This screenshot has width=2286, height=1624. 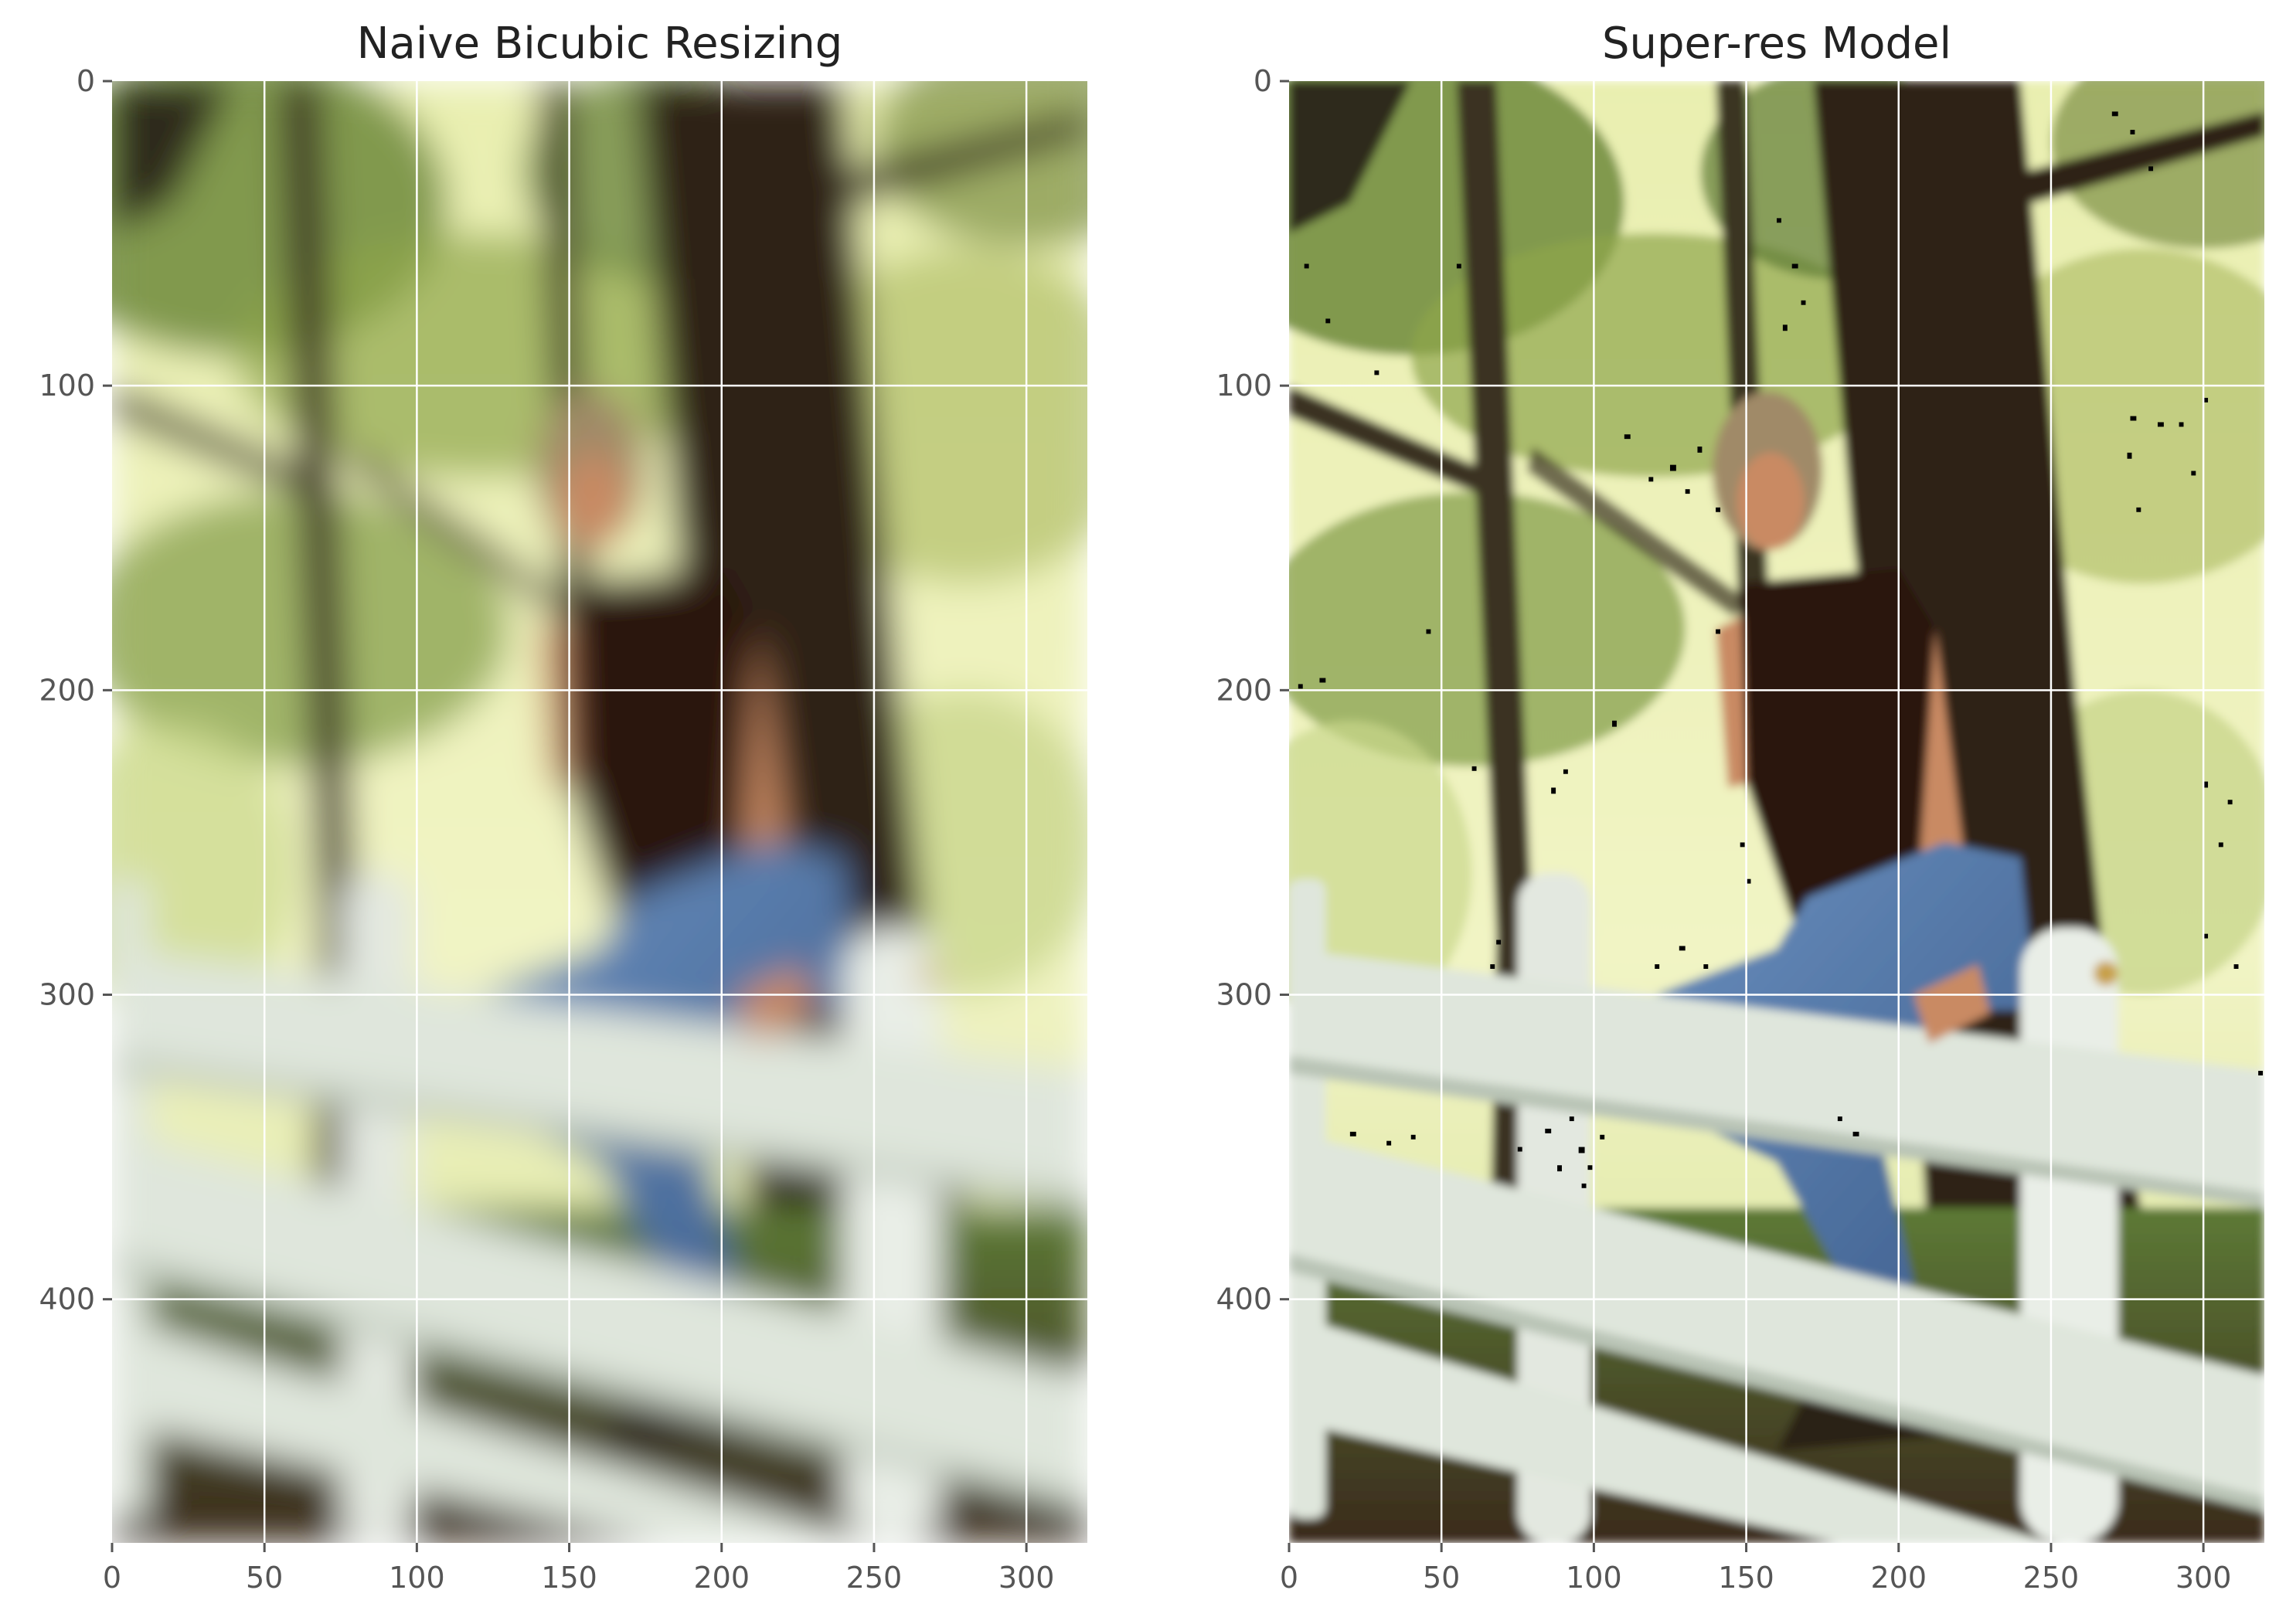 I want to click on panel-title: Super-res Model, so click(x=1776, y=44).